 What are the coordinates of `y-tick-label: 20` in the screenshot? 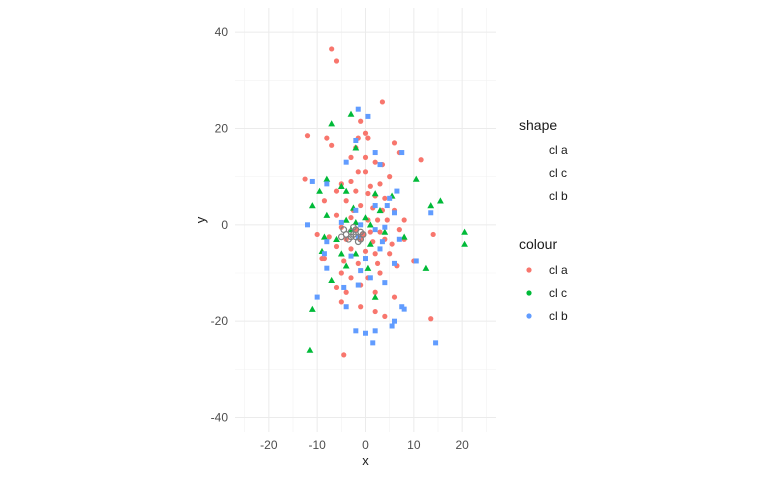 It's located at (222, 128).